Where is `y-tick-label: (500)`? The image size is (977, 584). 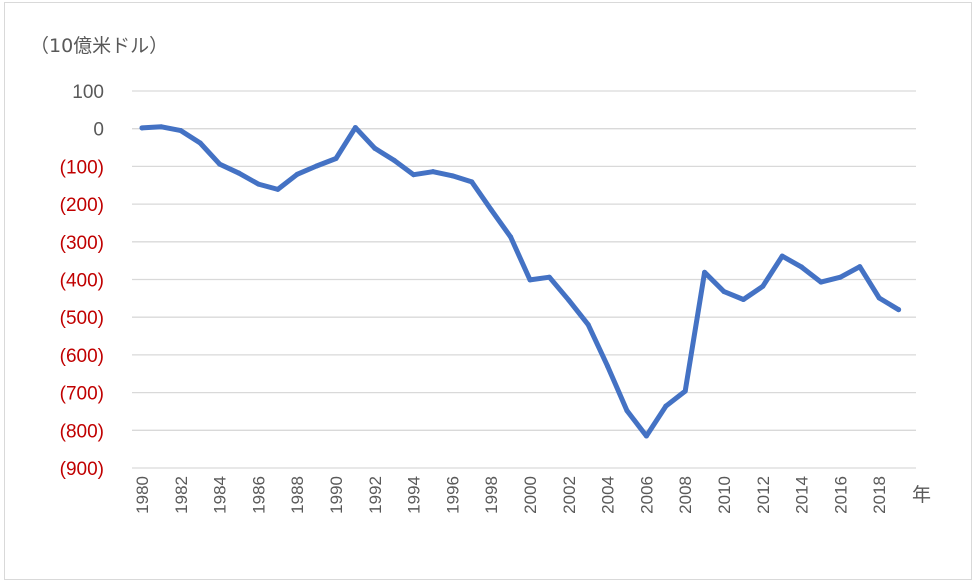
y-tick-label: (500) is located at coordinates (82, 318).